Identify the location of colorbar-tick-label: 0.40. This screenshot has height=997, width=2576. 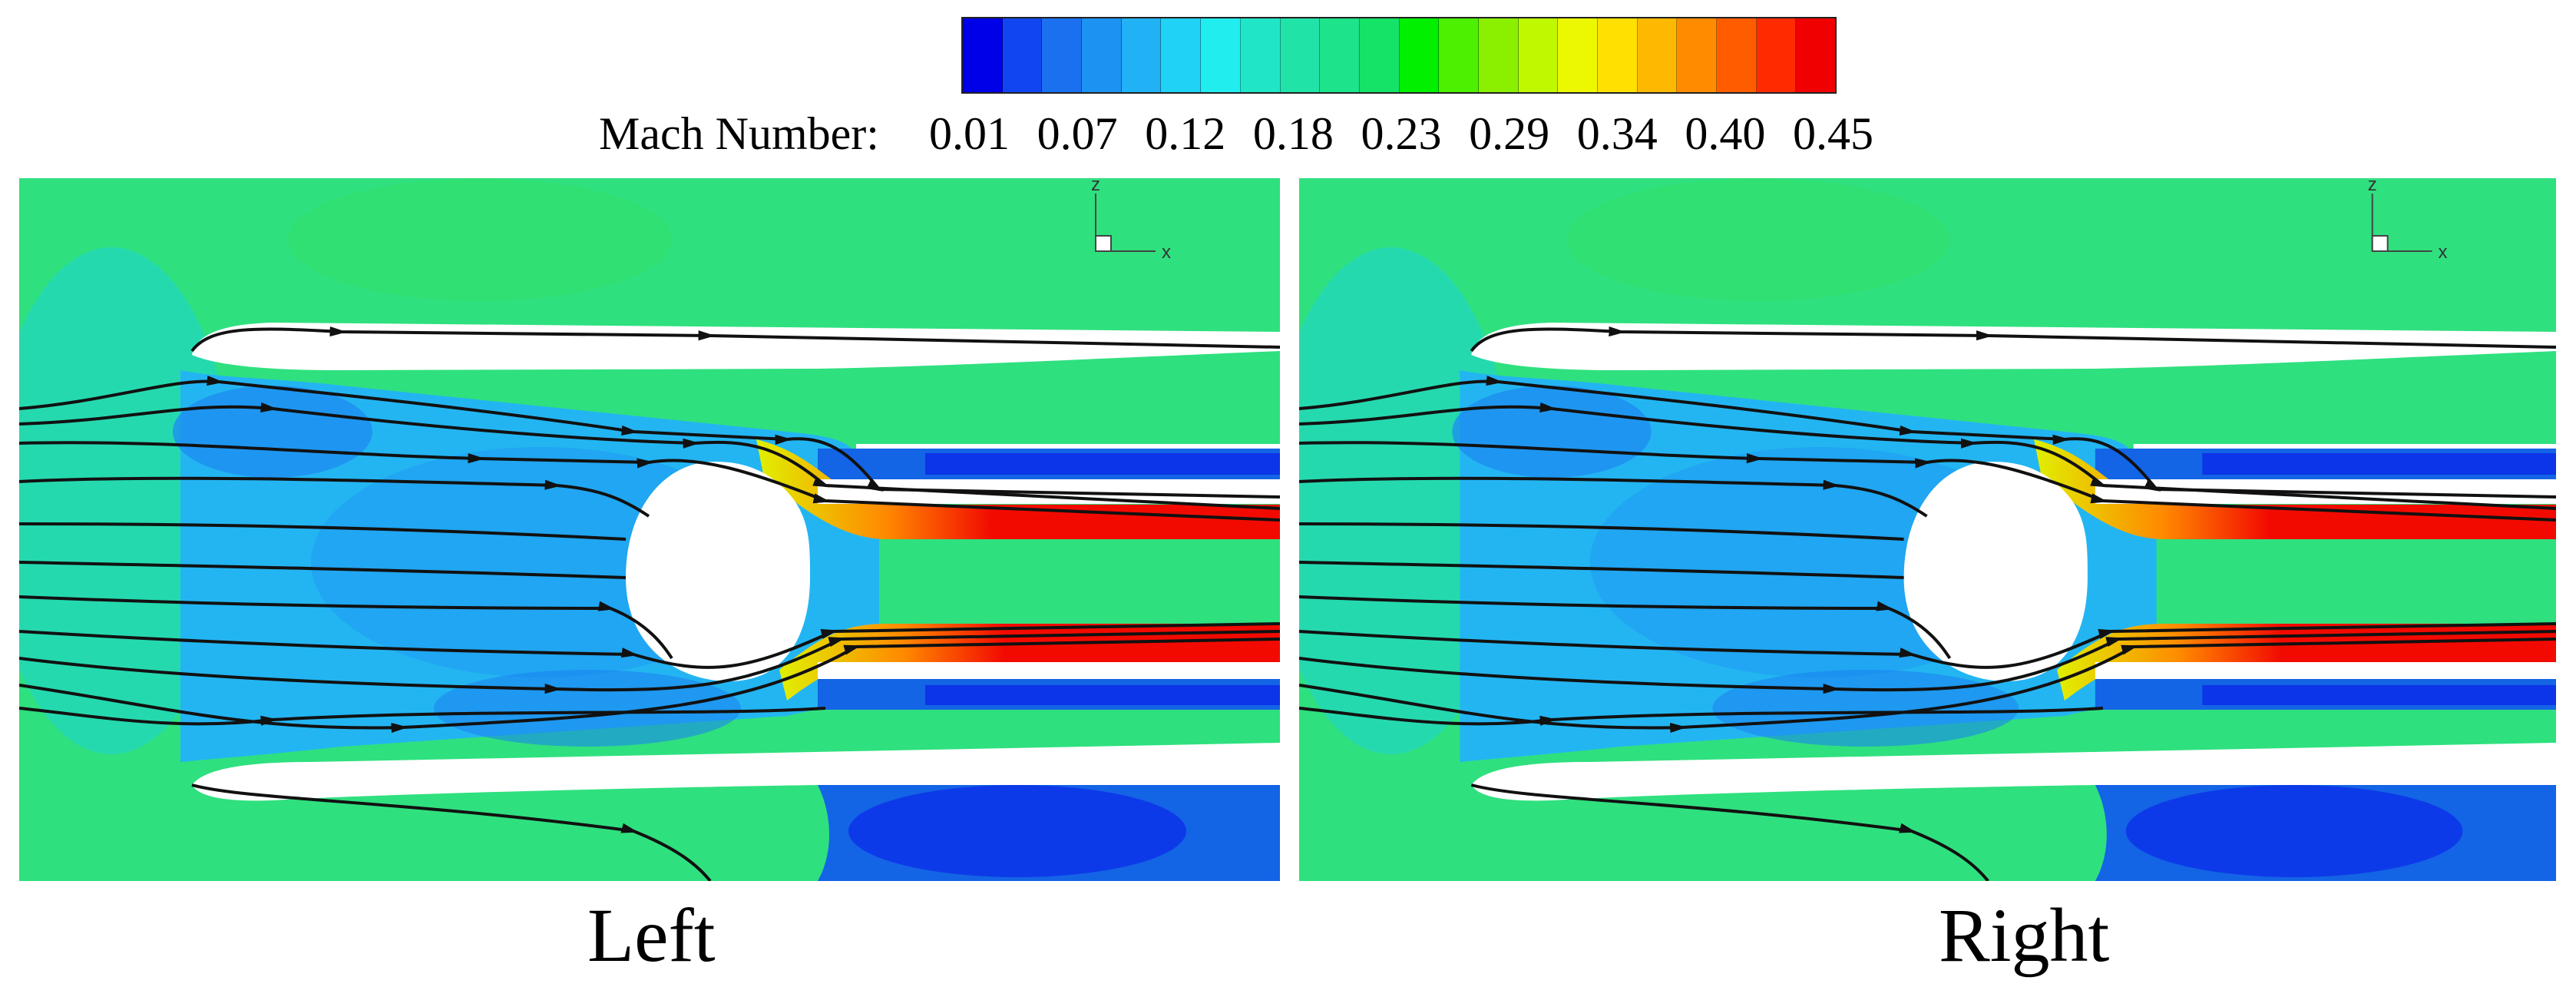
(1725, 133).